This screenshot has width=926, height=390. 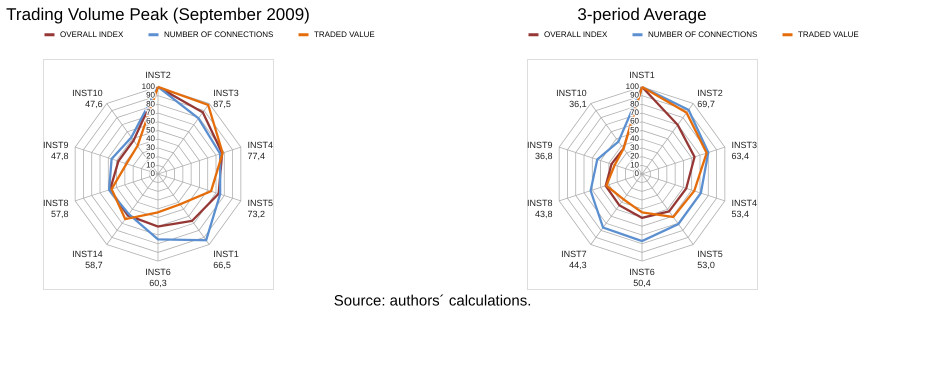 I want to click on spoke-label: INST2, so click(x=158, y=75).